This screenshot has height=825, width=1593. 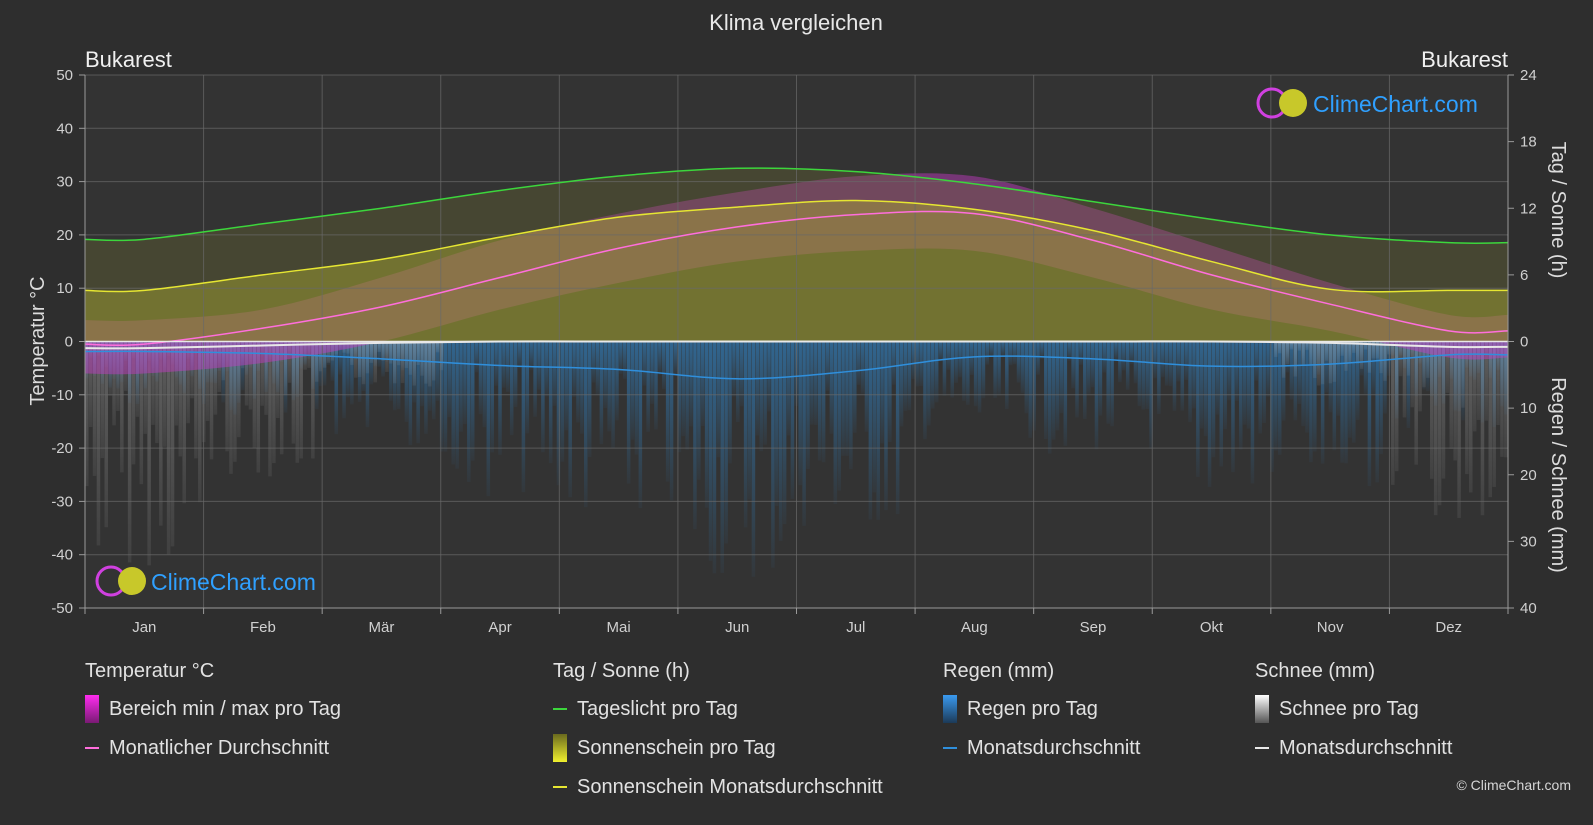 What do you see at coordinates (144, 627) in the screenshot?
I see `x-tick-label: Jan` at bounding box center [144, 627].